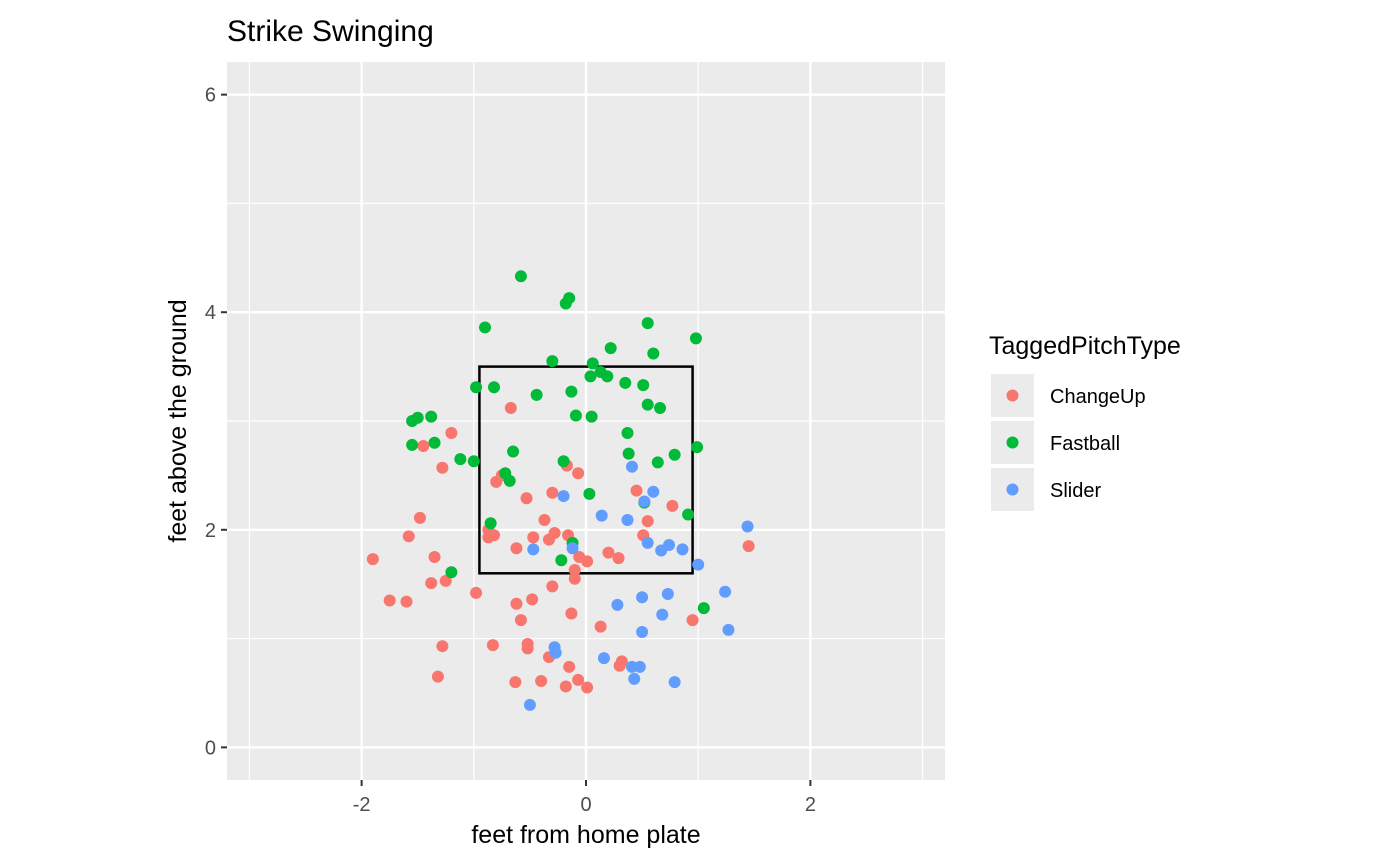  Describe the element at coordinates (1085, 346) in the screenshot. I see `legend-title: TaggedPitchType` at that location.